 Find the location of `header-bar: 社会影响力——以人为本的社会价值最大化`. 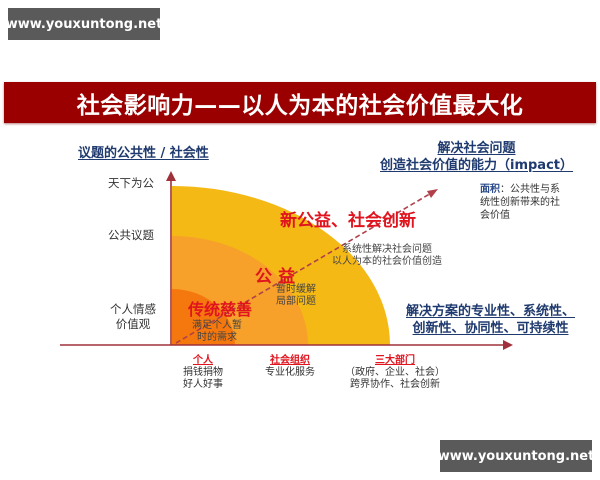

header-bar: 社会影响力——以人为本的社会价值最大化 is located at coordinates (300, 102).